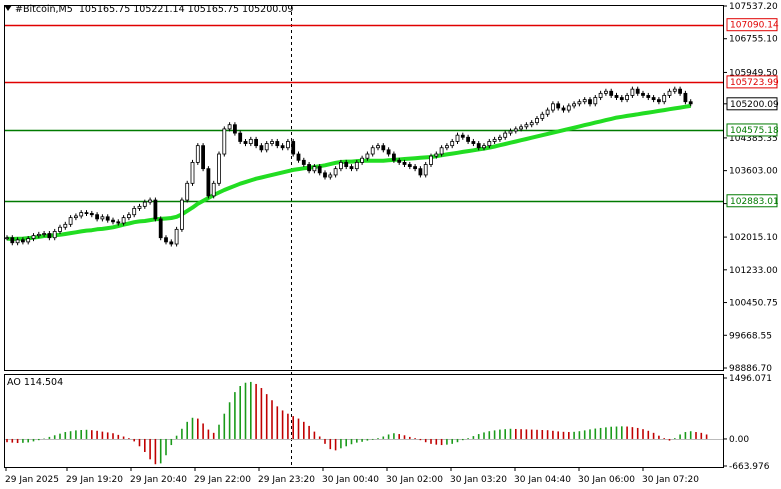 The image size is (781, 489). What do you see at coordinates (542, 480) in the screenshot?
I see `time-tick-label: 30 Jan 04:40` at bounding box center [542, 480].